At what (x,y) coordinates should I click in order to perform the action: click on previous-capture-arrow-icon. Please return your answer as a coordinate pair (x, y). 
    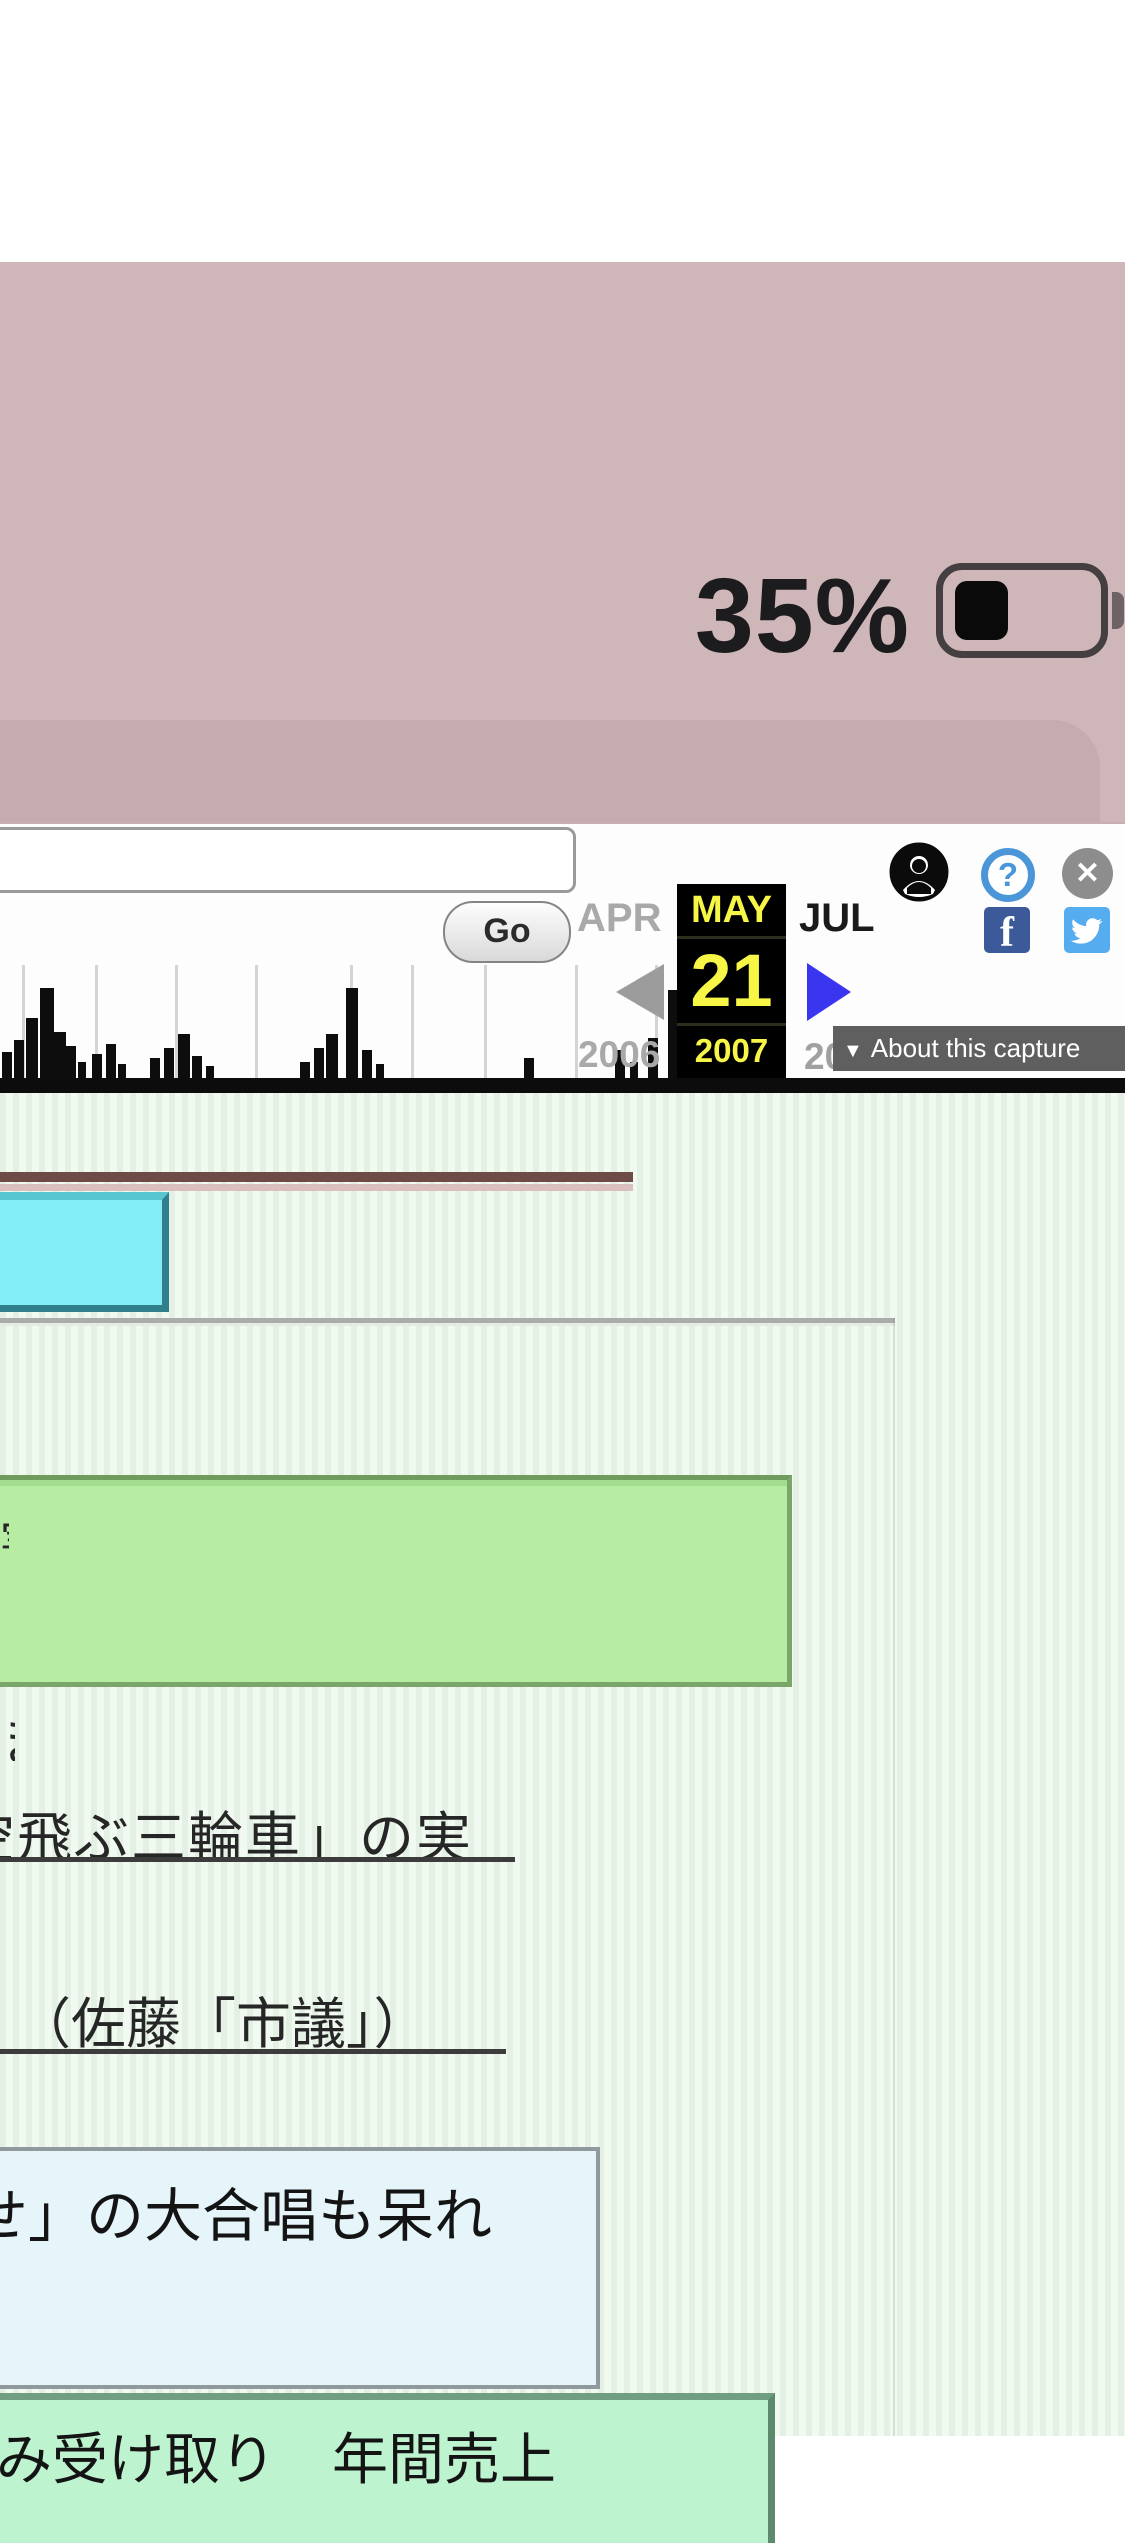
    Looking at the image, I should click on (640, 992).